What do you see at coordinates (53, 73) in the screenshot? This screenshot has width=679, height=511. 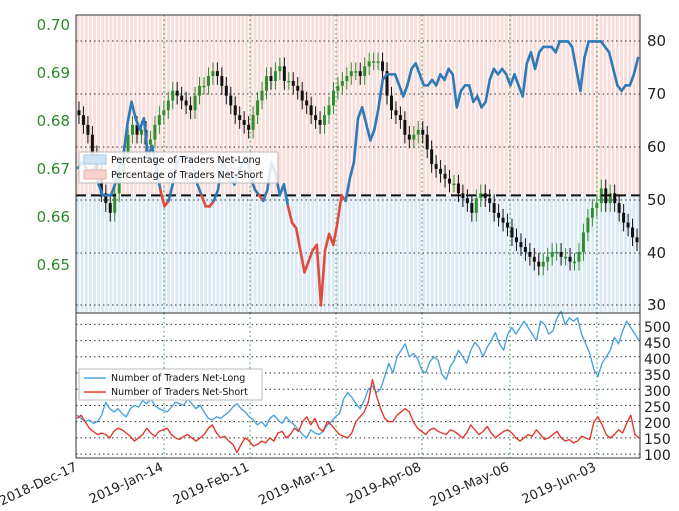 I see `price-tick-label: 0.69` at bounding box center [53, 73].